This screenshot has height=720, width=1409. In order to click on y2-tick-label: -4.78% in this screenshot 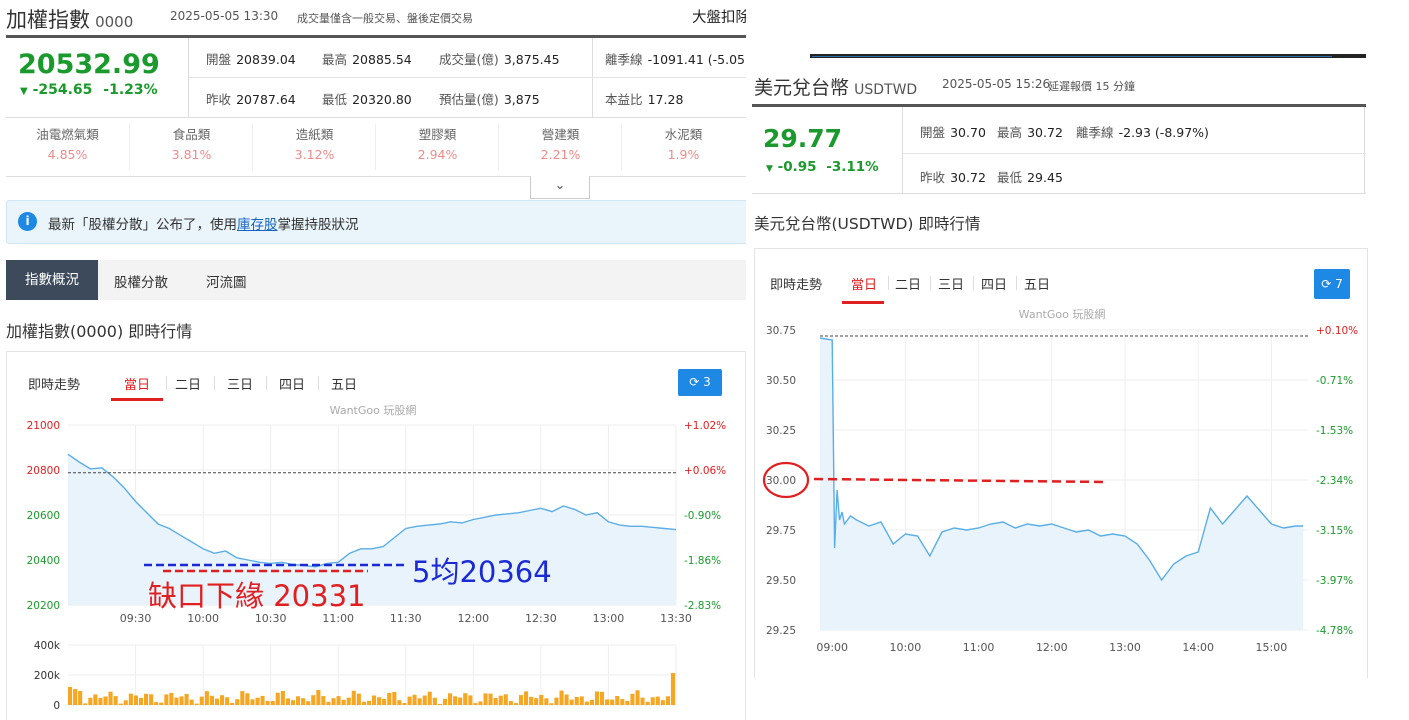, I will do `click(1334, 631)`.